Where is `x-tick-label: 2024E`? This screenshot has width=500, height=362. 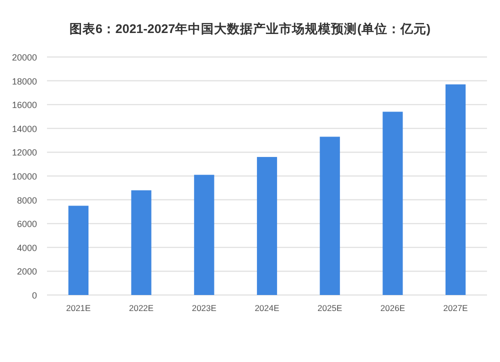
x-tick-label: 2024E is located at coordinates (267, 308).